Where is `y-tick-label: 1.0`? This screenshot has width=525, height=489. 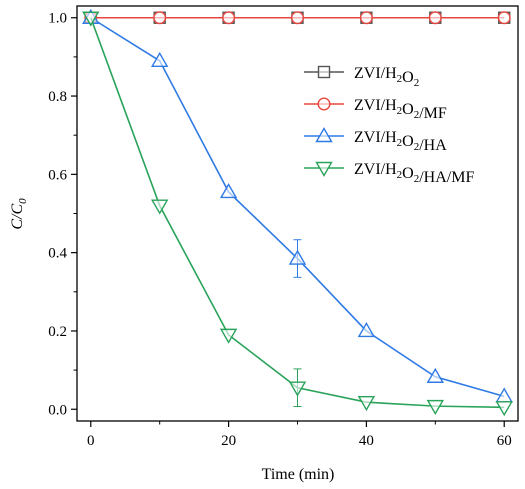 y-tick-label: 1.0 is located at coordinates (57, 19).